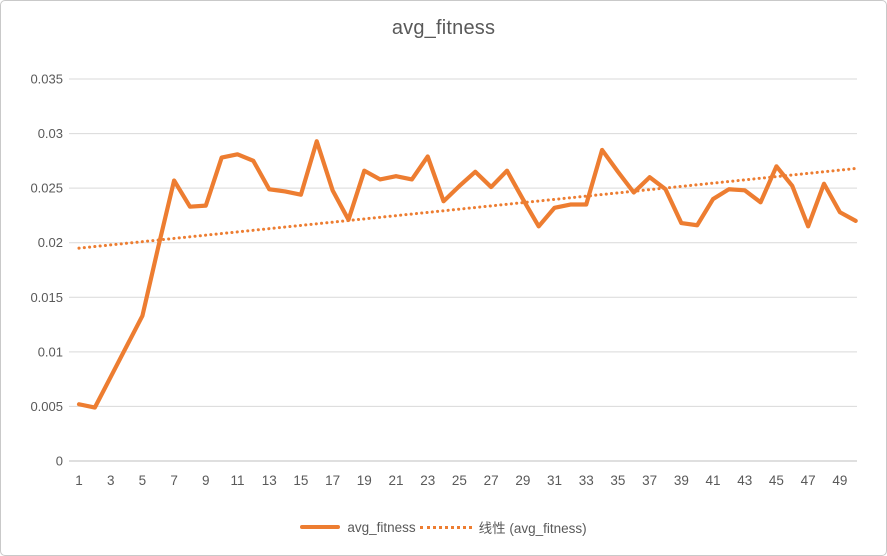 The height and width of the screenshot is (556, 887). I want to click on legend-label-avg-fitness: avg_fitness, so click(381, 527).